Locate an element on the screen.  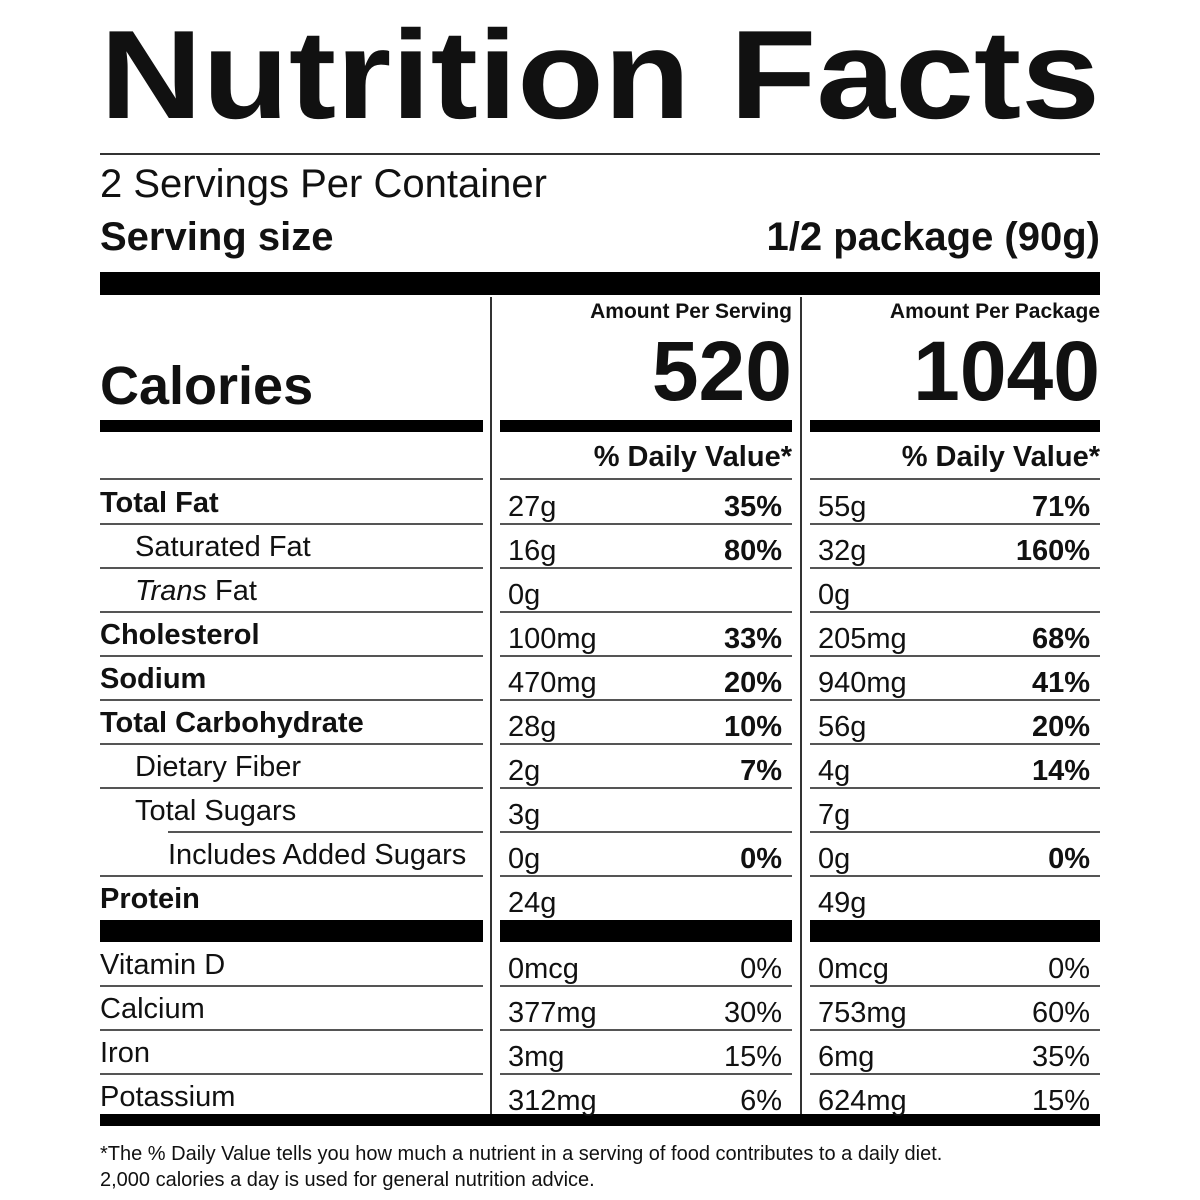
amount: 940mg is located at coordinates (862, 683).